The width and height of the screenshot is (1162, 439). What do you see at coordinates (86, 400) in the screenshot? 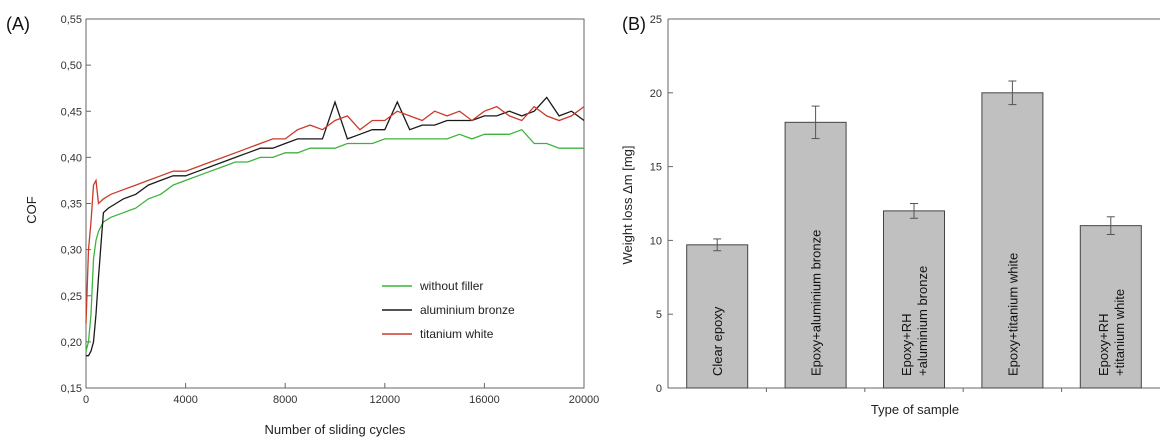
I see `x-tick-label: 0` at bounding box center [86, 400].